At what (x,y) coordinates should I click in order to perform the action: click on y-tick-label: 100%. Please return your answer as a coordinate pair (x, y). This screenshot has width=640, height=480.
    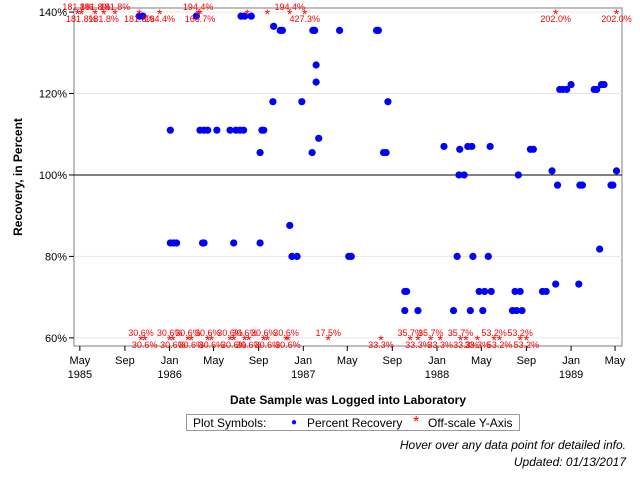
    Looking at the image, I should click on (53, 176).